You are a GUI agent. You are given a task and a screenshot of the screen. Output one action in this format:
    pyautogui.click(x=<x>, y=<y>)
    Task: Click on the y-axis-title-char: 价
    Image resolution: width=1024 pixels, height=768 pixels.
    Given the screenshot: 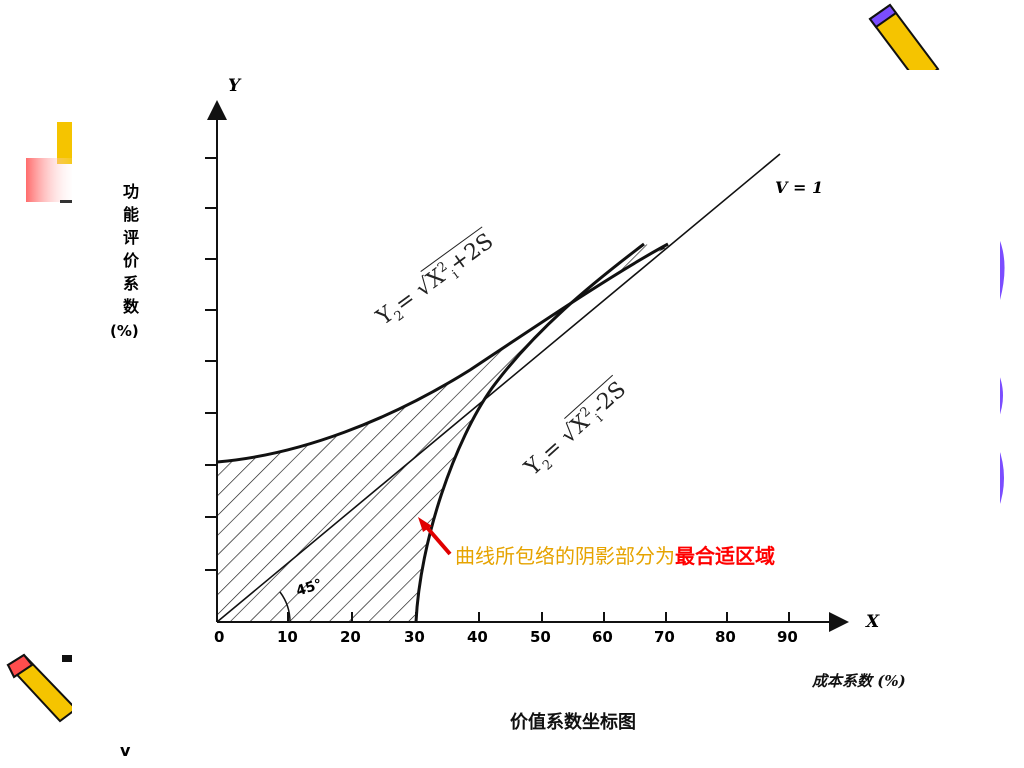 What is the action you would take?
    pyautogui.click(x=130, y=260)
    